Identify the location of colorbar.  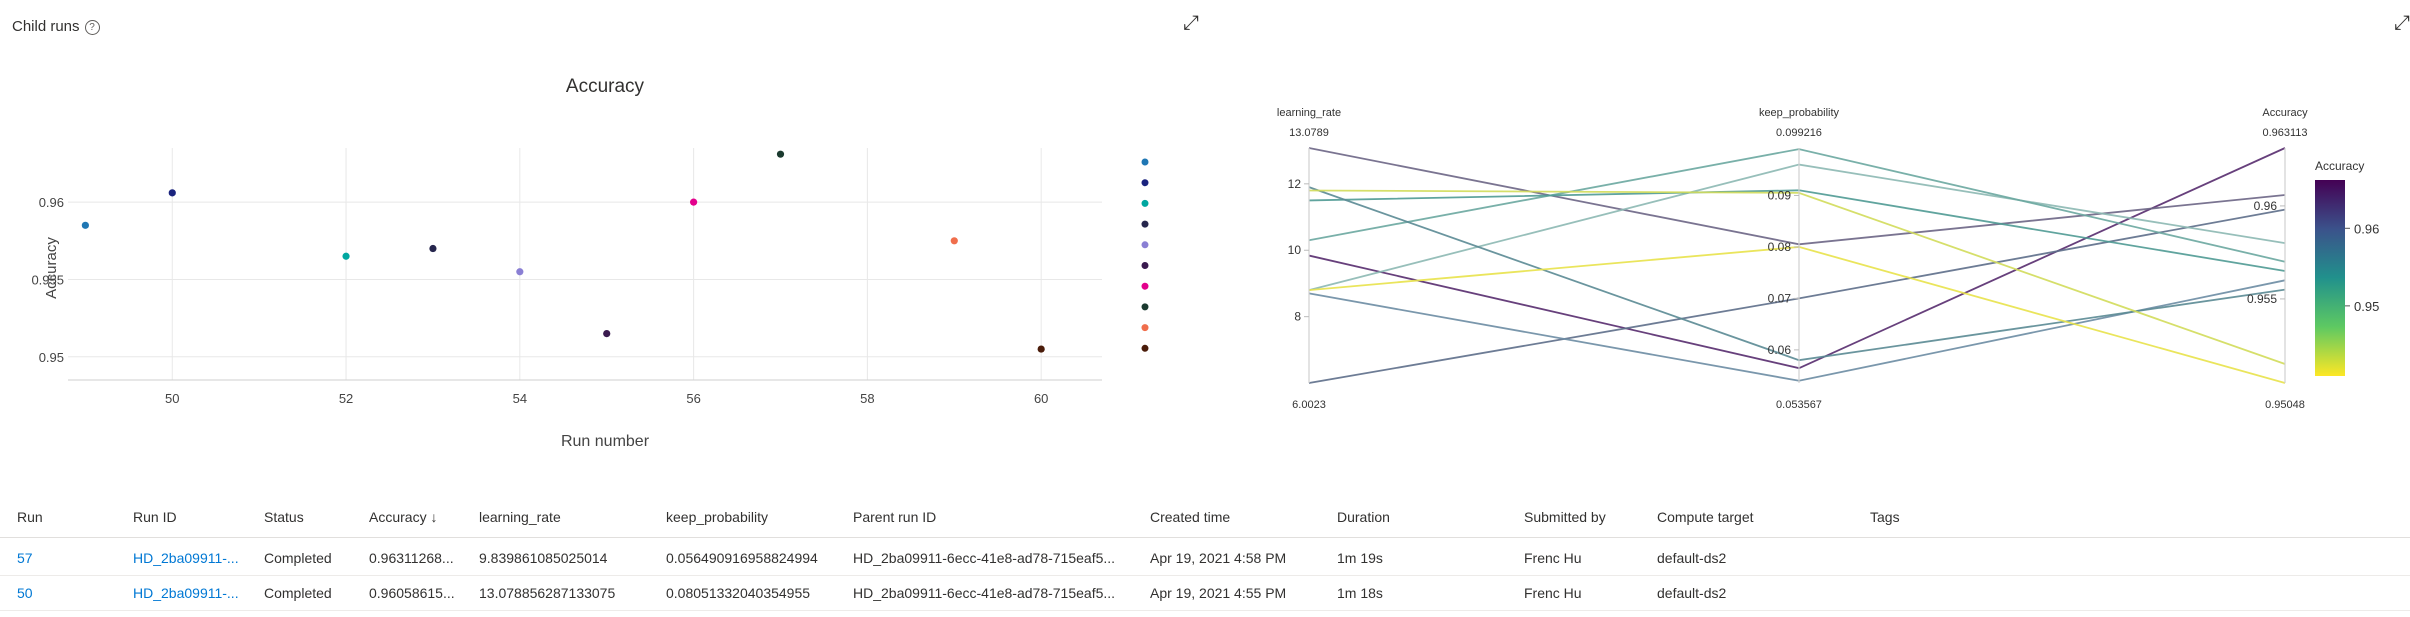
(2330, 278).